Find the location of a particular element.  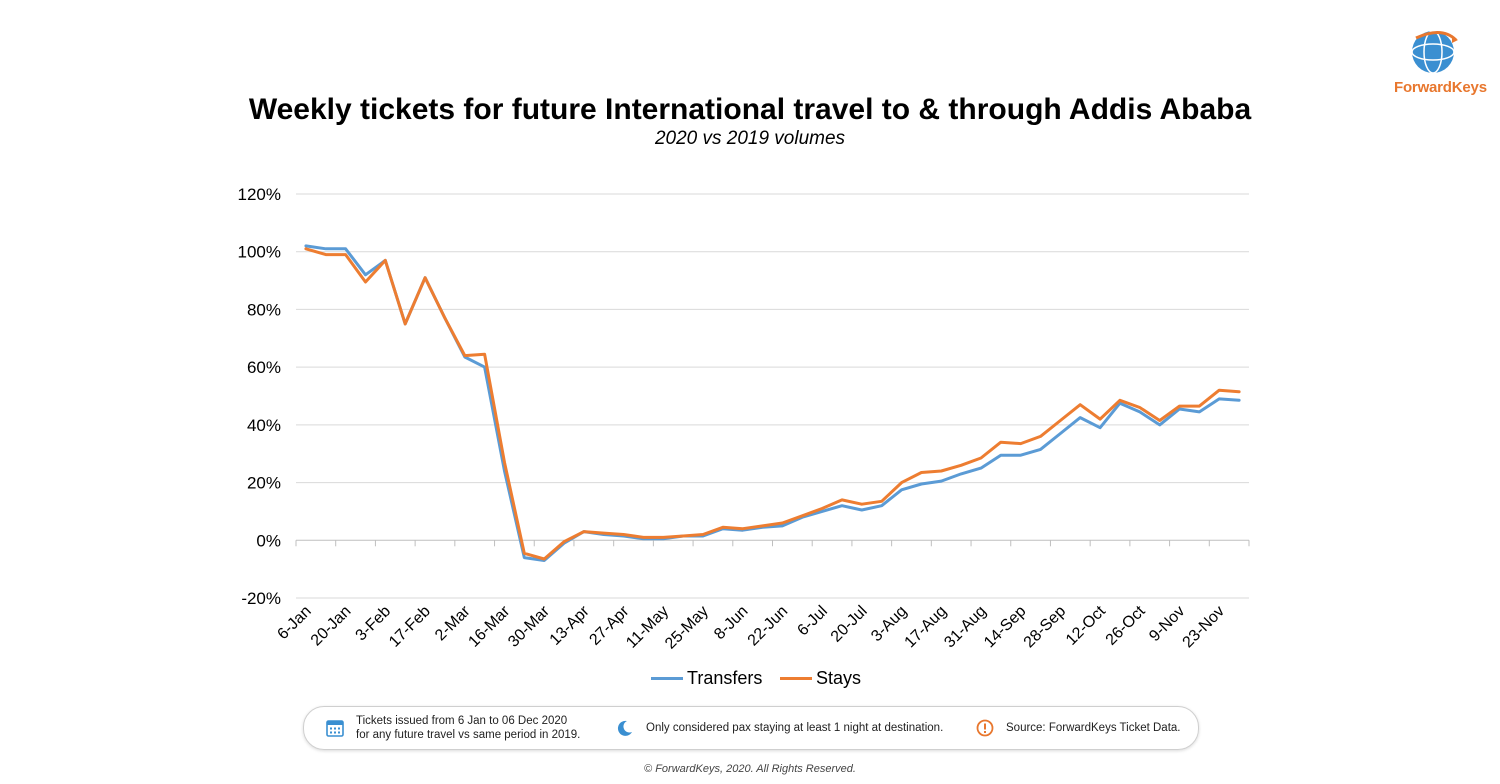

x-tick-label: 22-Jun is located at coordinates (768, 626).